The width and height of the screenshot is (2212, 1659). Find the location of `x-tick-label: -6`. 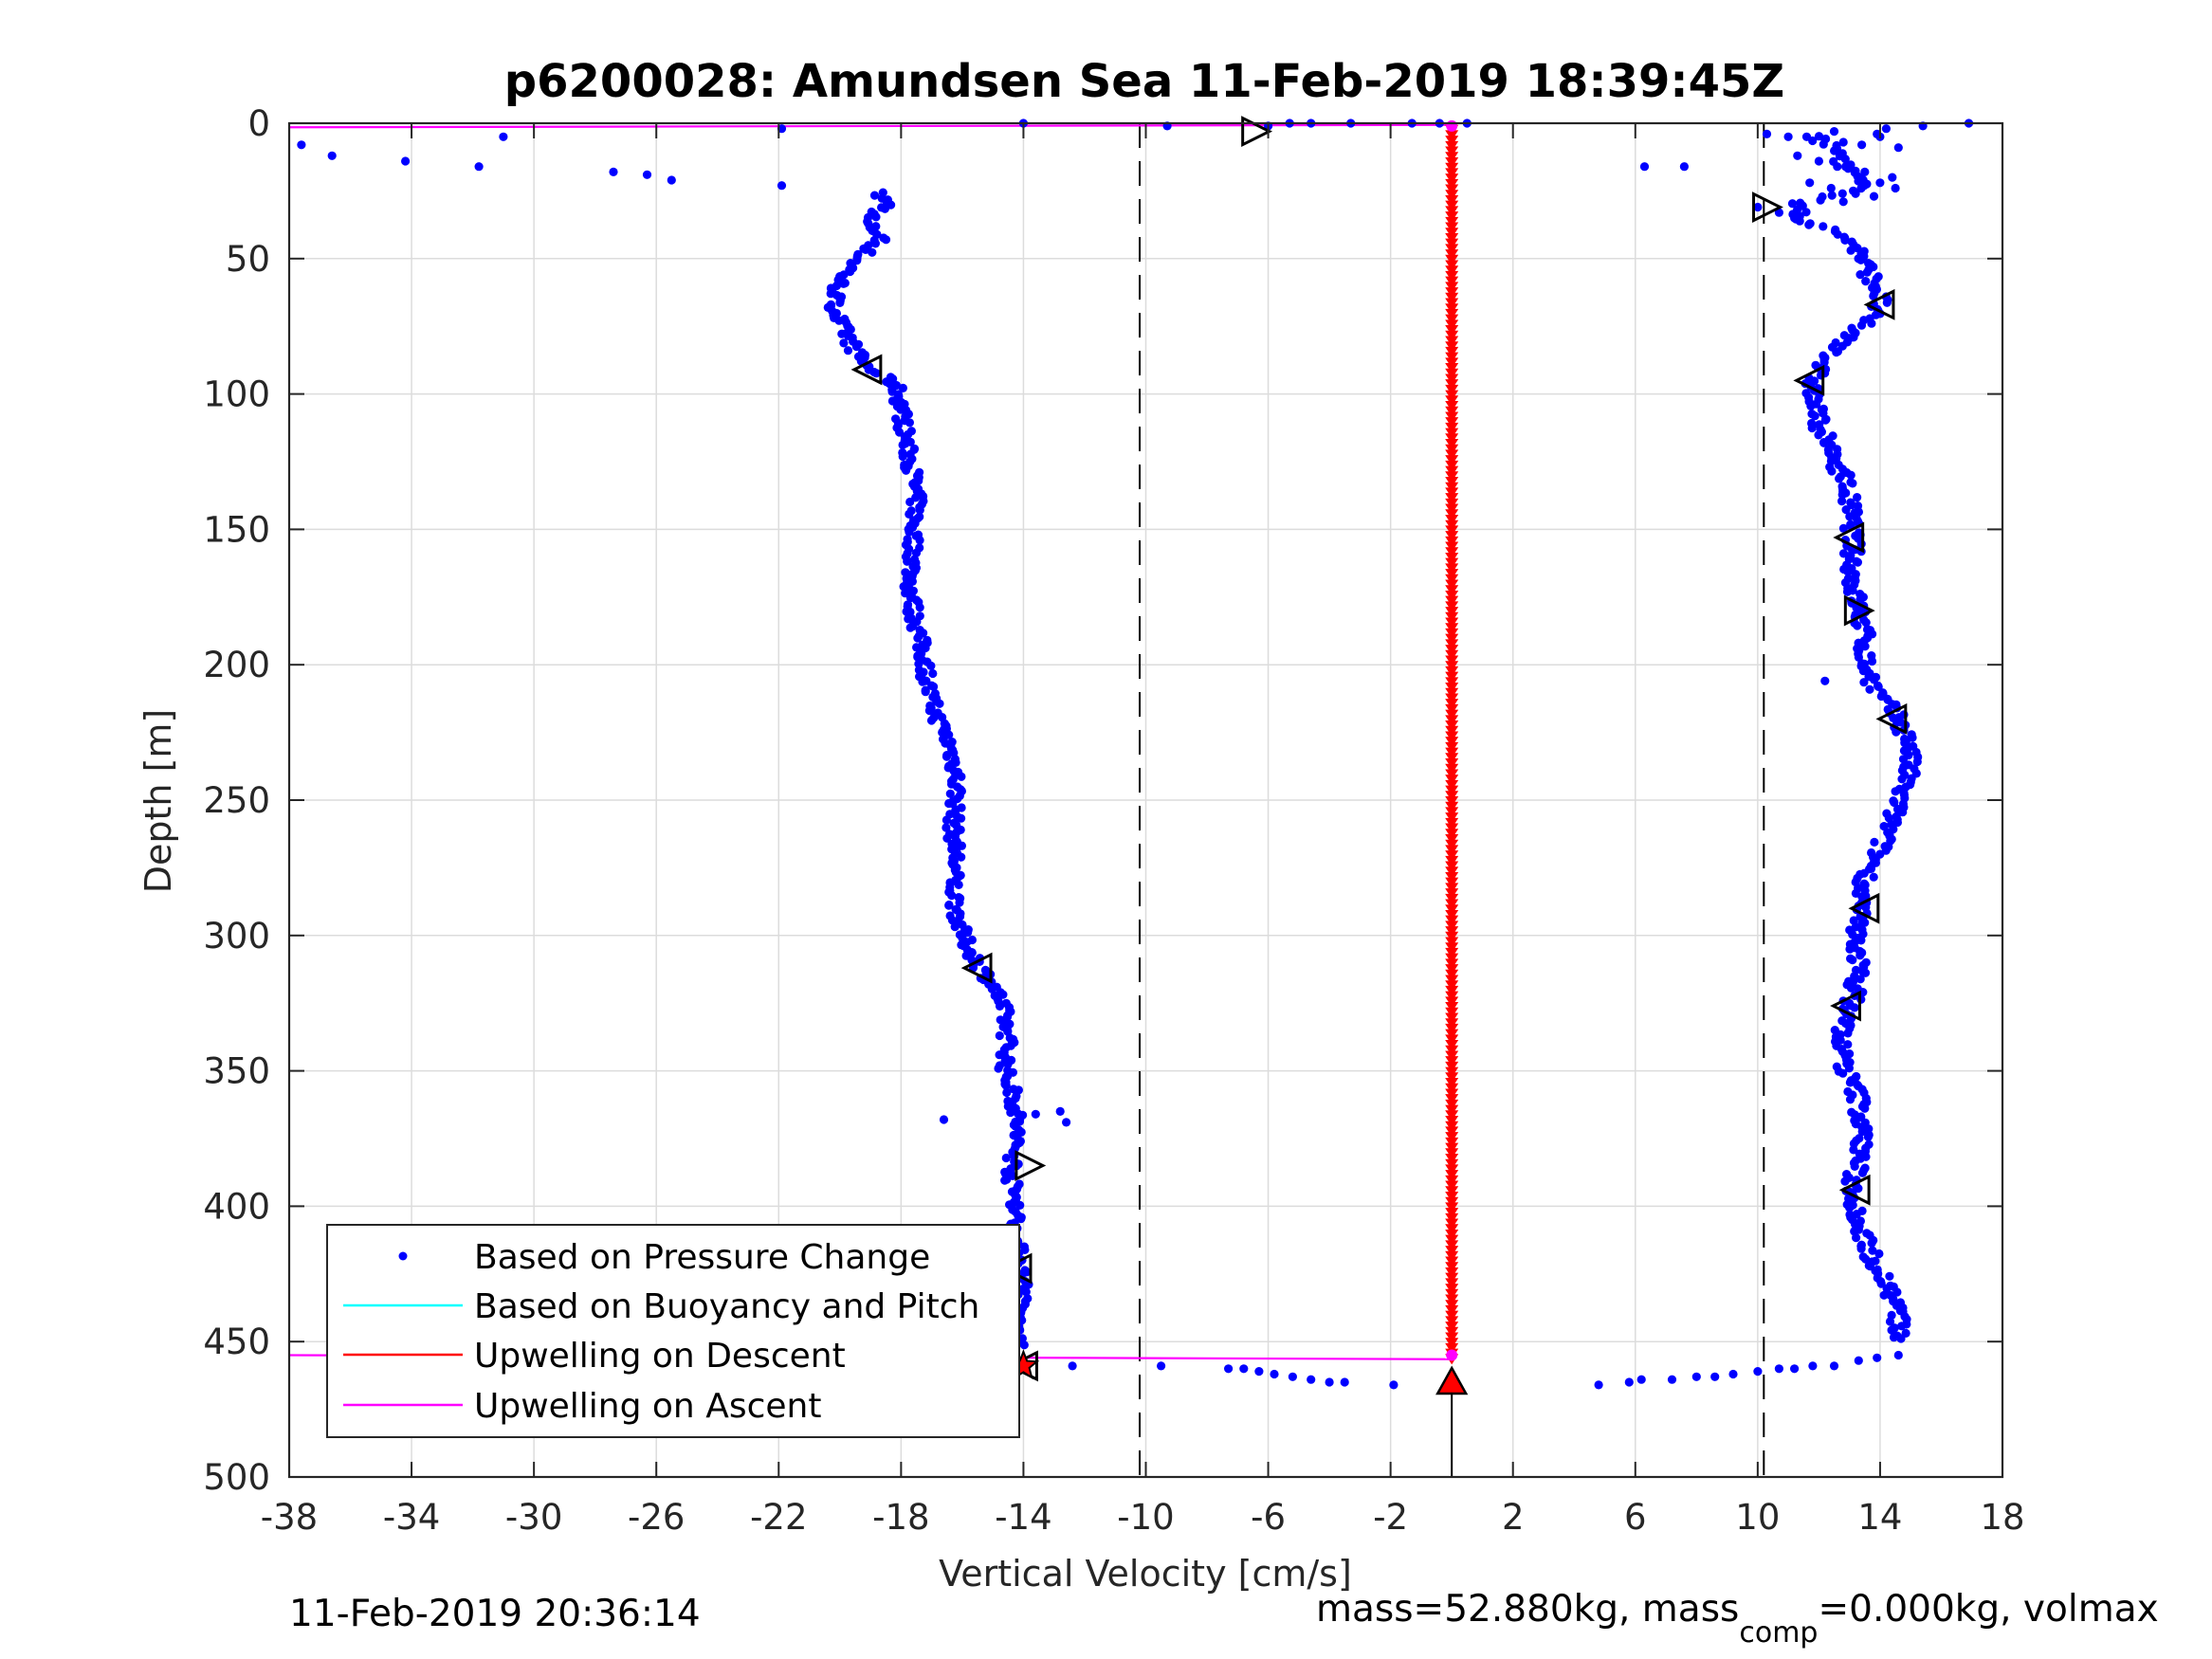

x-tick-label: -6 is located at coordinates (1268, 1517).